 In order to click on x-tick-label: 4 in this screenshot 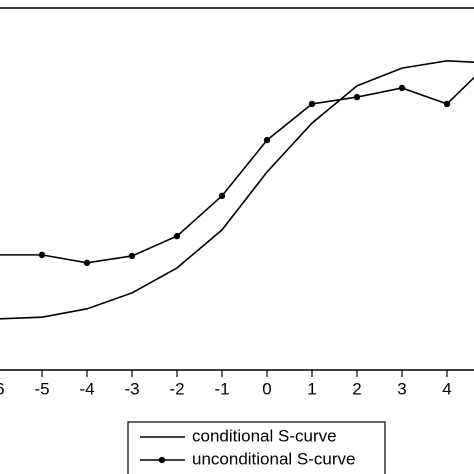, I will do `click(446, 388)`.